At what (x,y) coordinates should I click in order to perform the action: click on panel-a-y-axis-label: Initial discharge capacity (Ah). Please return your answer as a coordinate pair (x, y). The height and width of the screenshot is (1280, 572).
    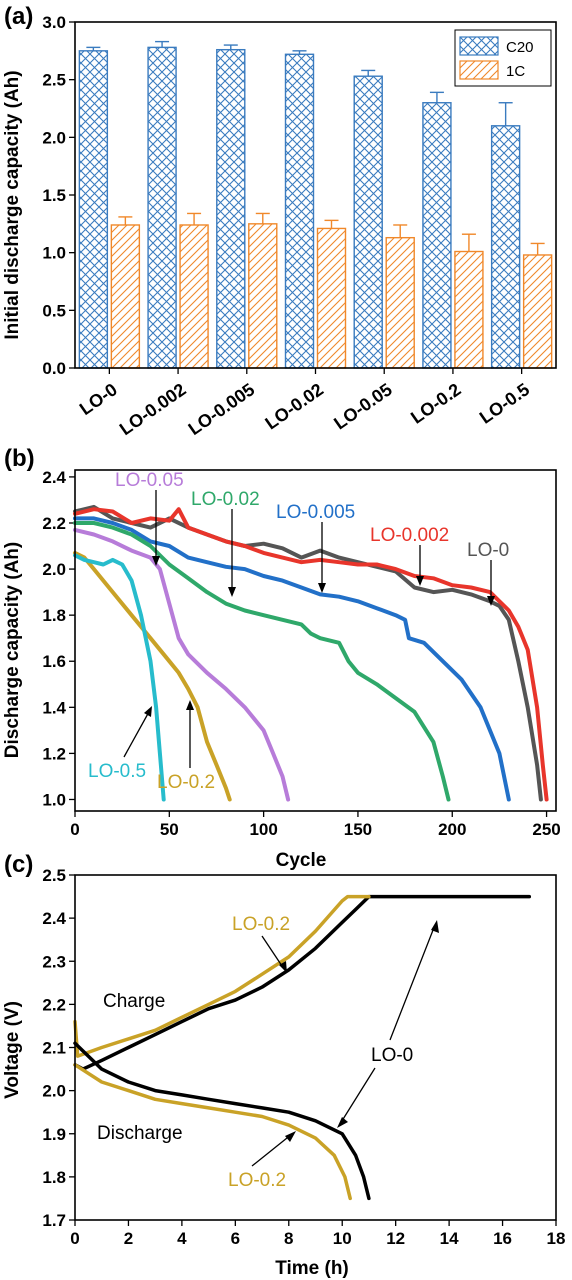
    Looking at the image, I should click on (12, 204).